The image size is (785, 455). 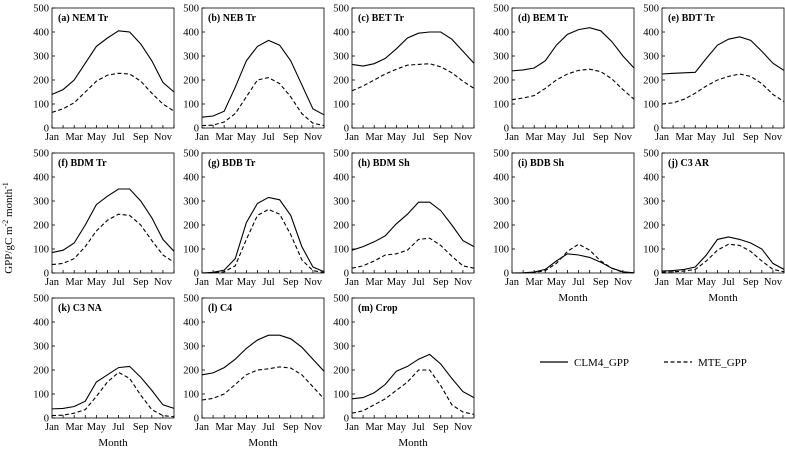 What do you see at coordinates (543, 18) in the screenshot?
I see `panel-label: (d) BEM Tr` at bounding box center [543, 18].